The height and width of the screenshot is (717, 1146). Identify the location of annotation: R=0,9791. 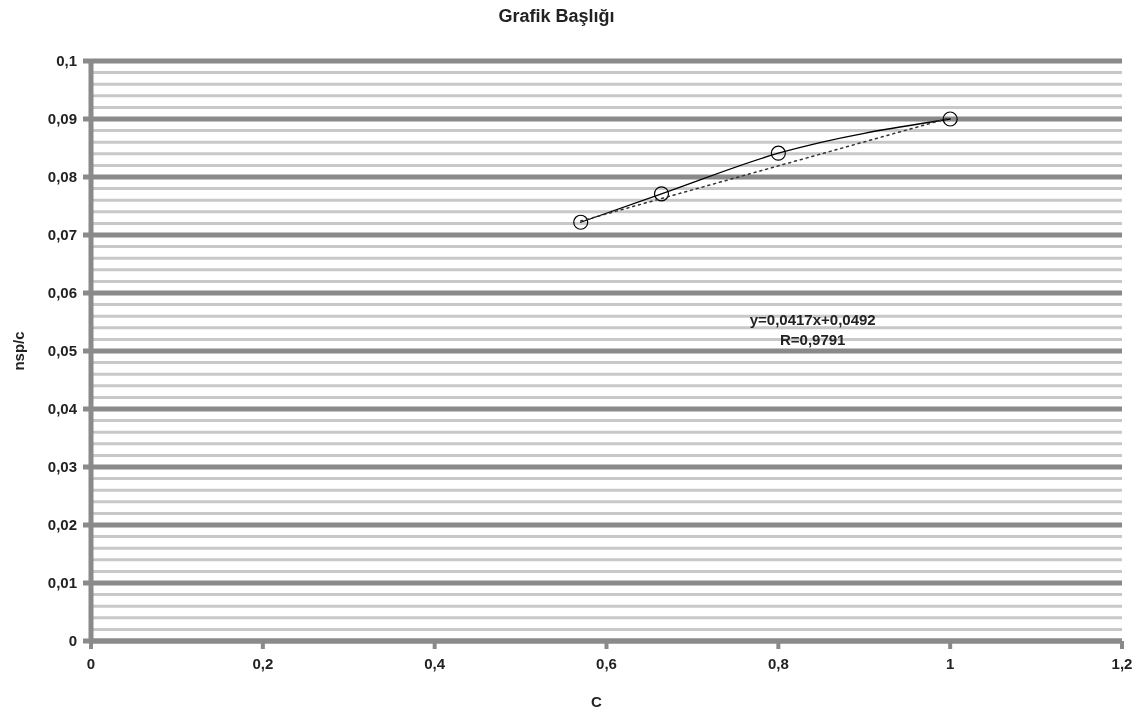
(812, 339).